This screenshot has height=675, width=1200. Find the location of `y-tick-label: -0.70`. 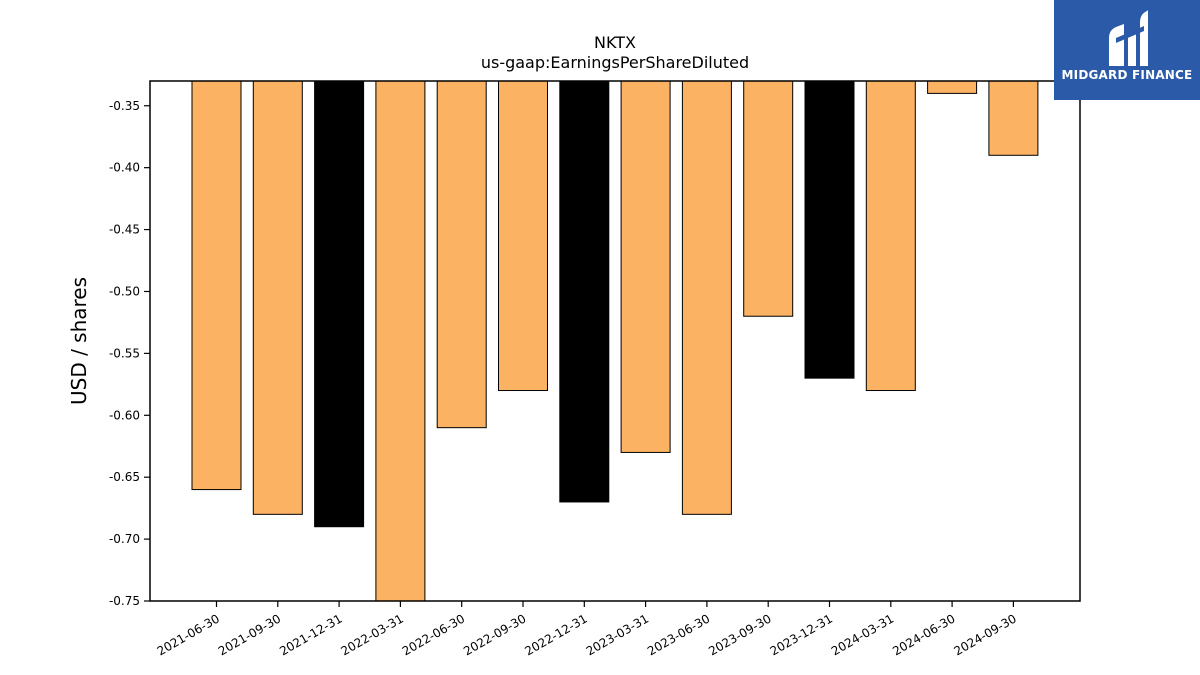

y-tick-label: -0.70 is located at coordinates (124, 539).